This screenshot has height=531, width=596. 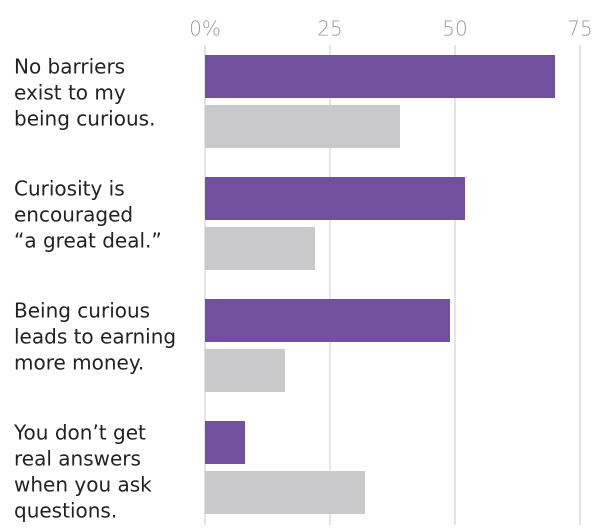 I want to click on x-tick-label: 50, so click(x=454, y=29).